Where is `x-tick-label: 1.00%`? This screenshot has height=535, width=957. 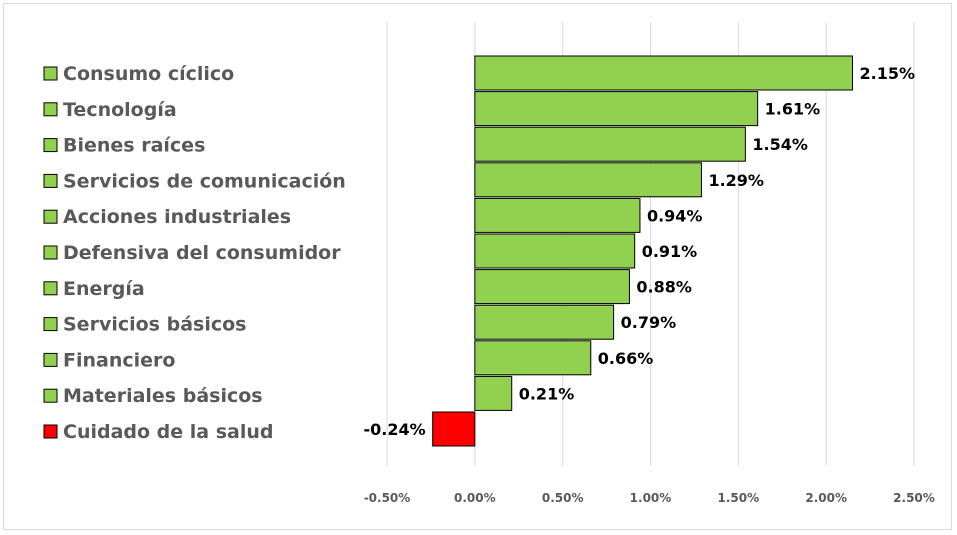 x-tick-label: 1.00% is located at coordinates (651, 498).